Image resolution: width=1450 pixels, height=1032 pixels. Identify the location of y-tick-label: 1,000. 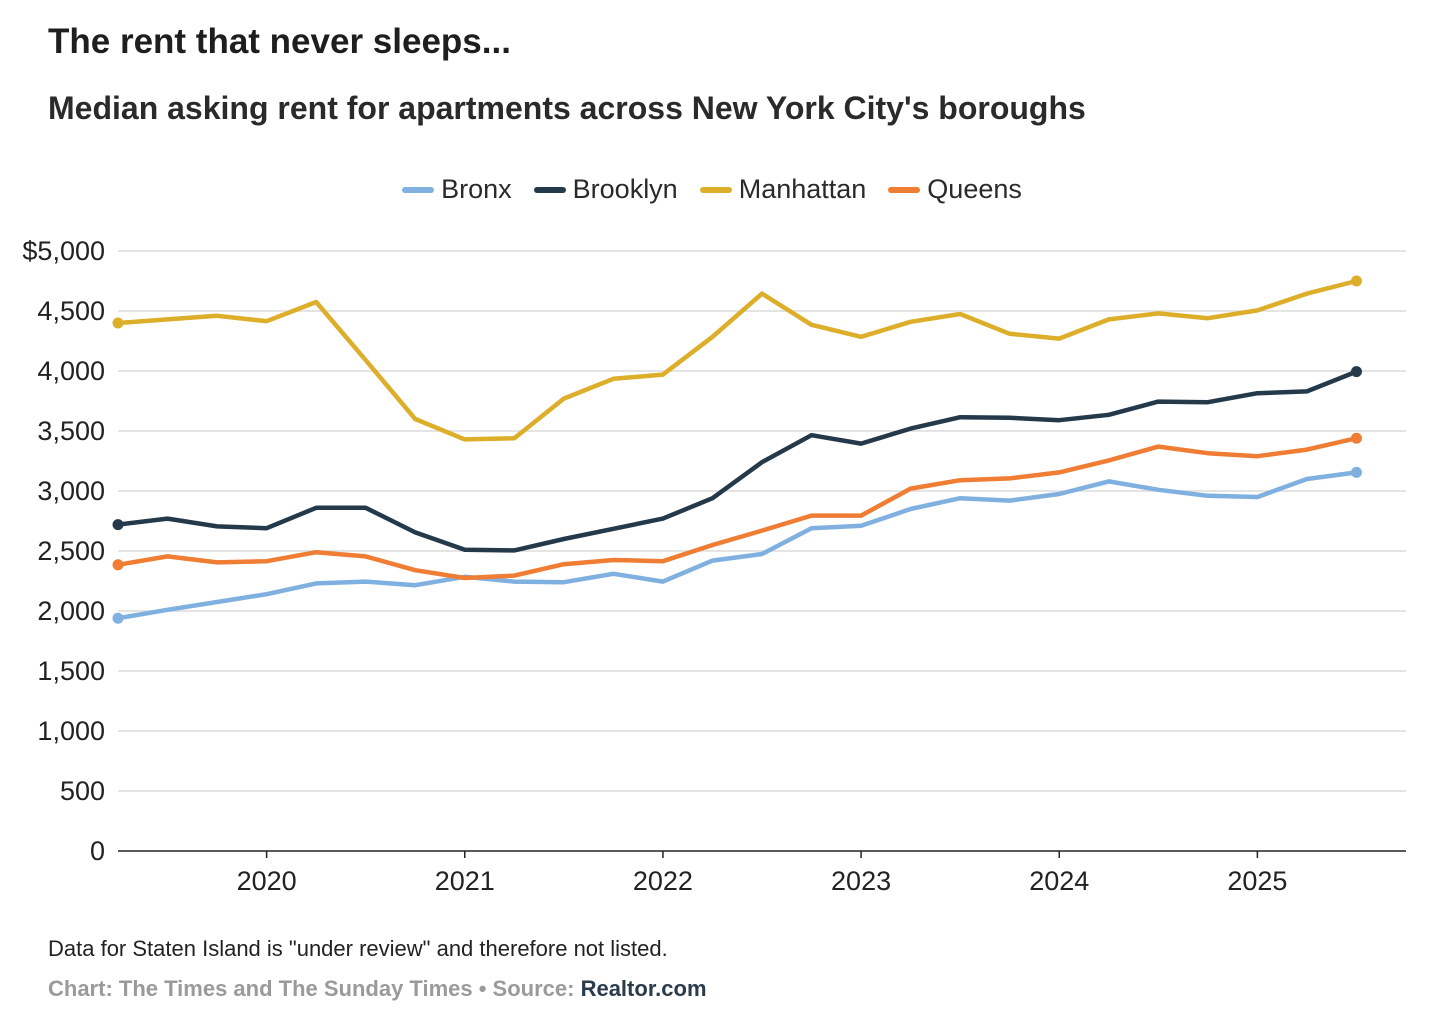
(71, 731).